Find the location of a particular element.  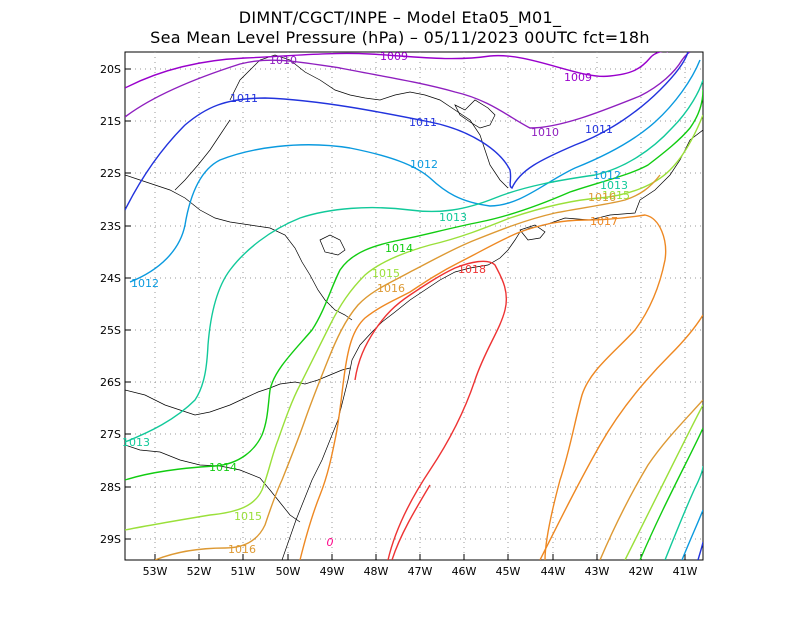

isobar-1018b is located at coordinates (411, 522).